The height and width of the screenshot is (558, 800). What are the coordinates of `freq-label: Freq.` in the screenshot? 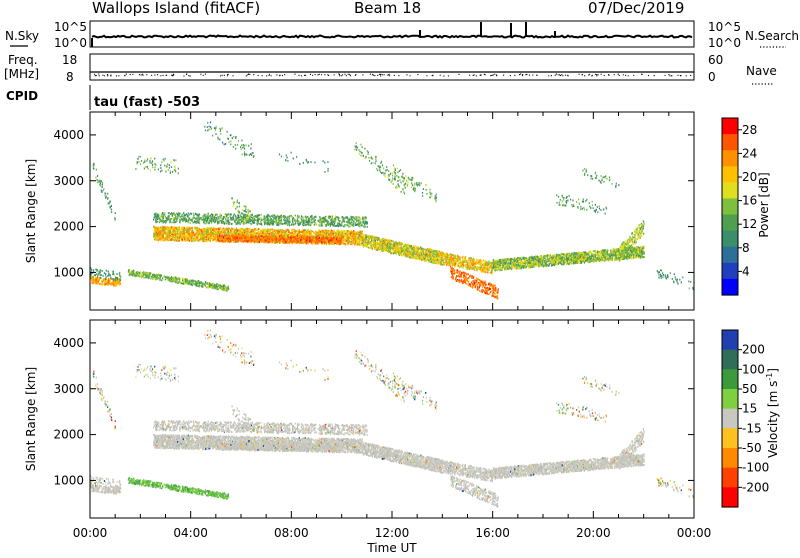 It's located at (23, 60).